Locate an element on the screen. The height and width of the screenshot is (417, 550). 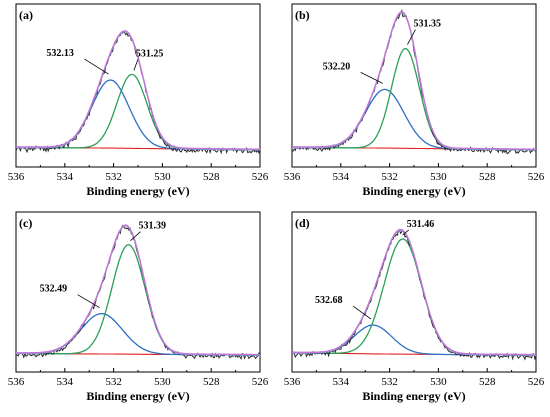
peak-label: 531.35 is located at coordinates (427, 24).